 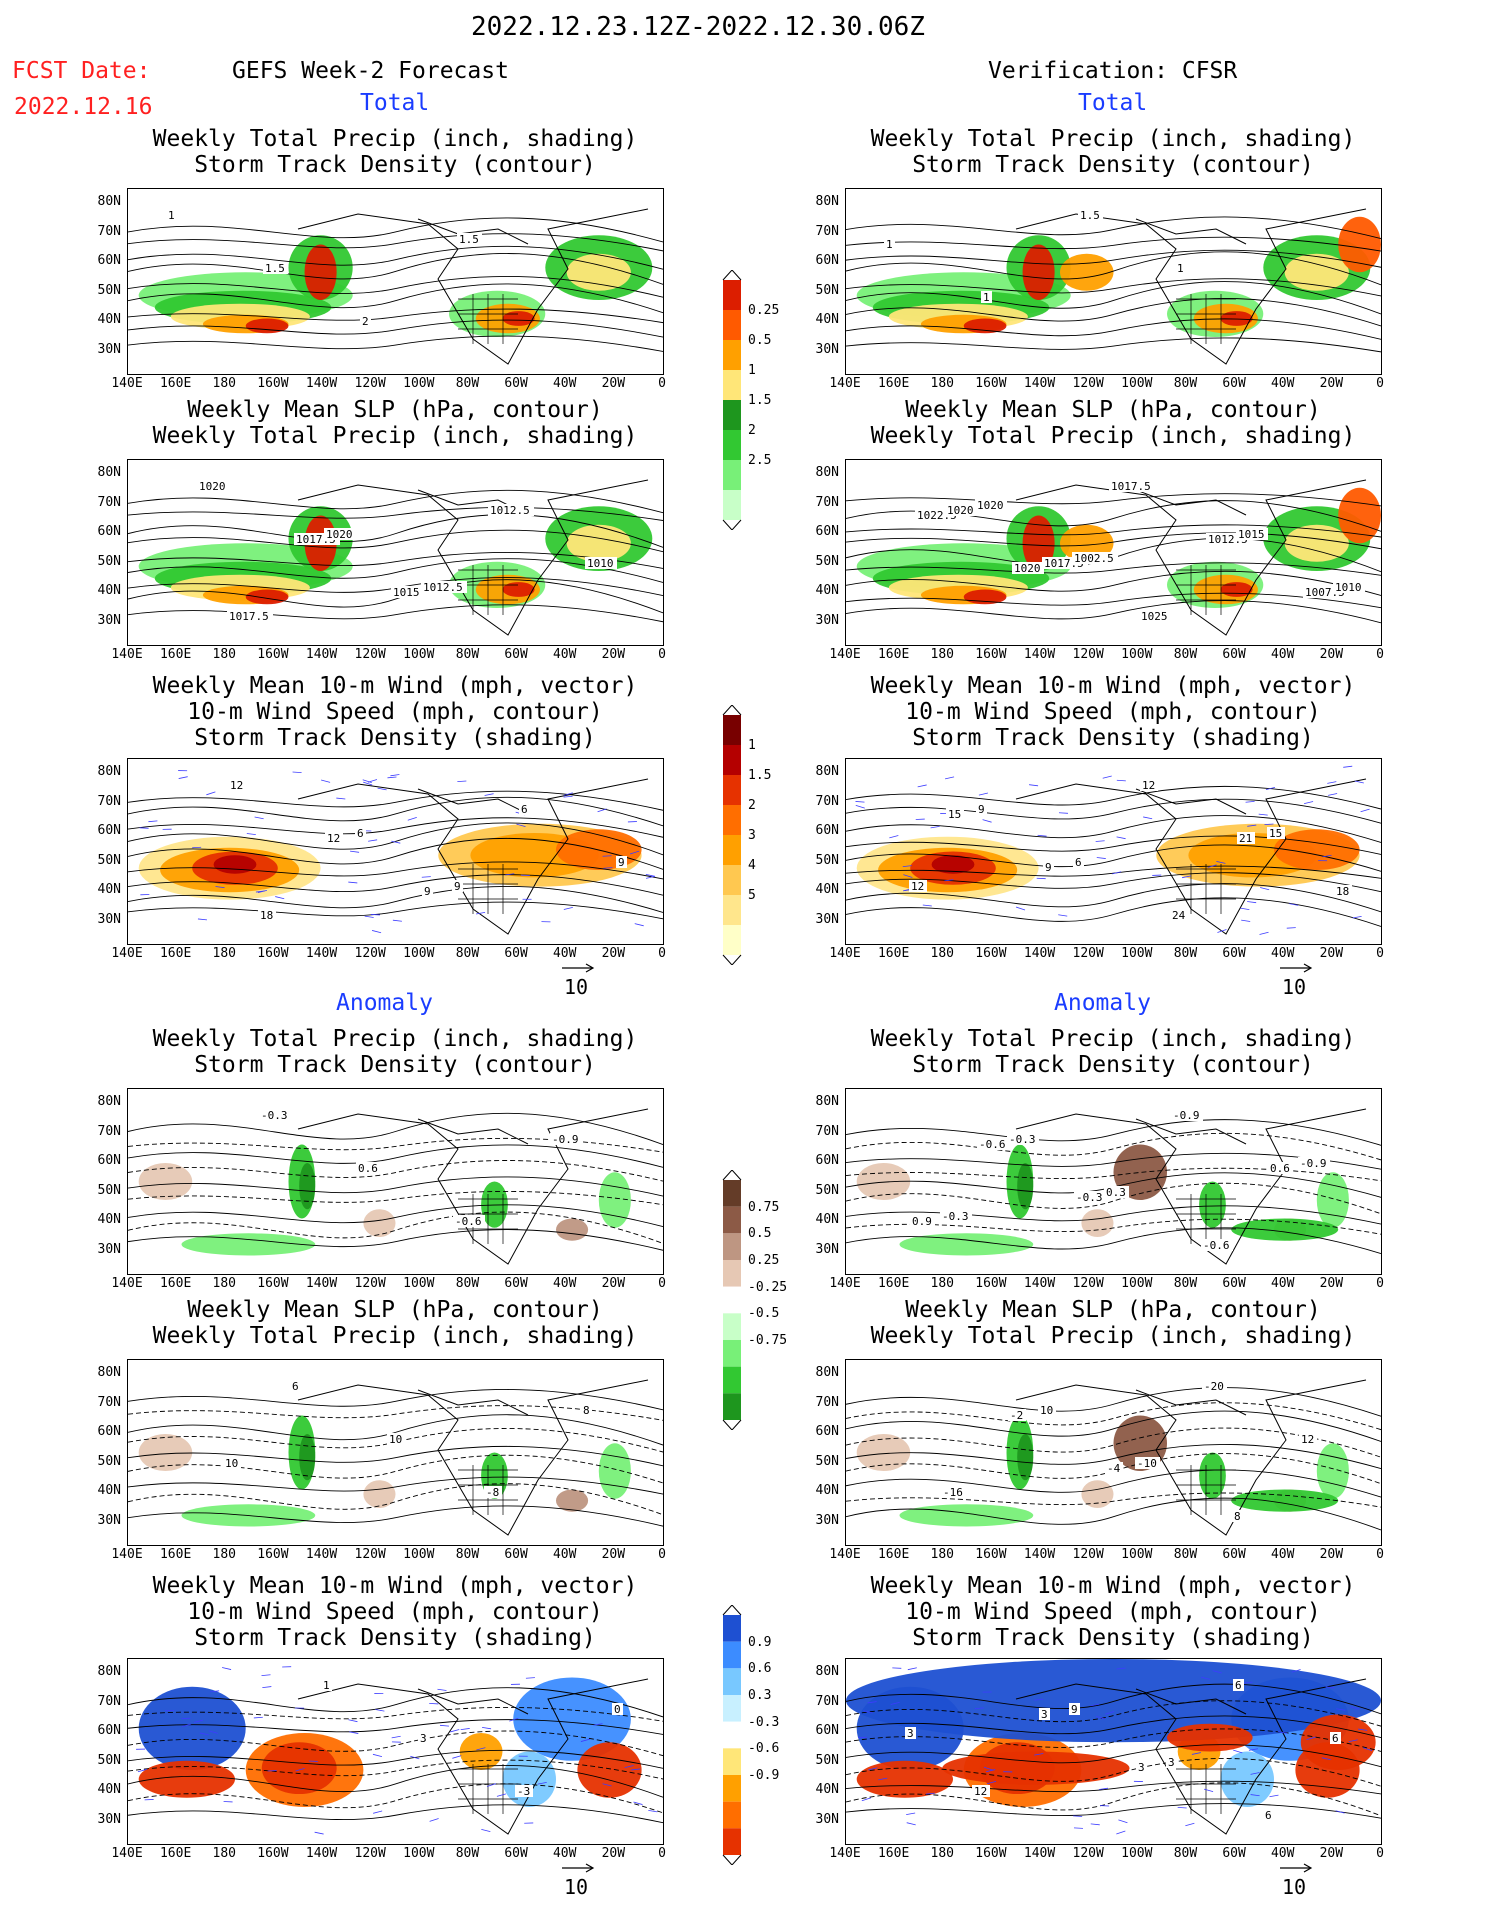 What do you see at coordinates (83, 107) in the screenshot?
I see `fcst-date-value: 2022.12.16` at bounding box center [83, 107].